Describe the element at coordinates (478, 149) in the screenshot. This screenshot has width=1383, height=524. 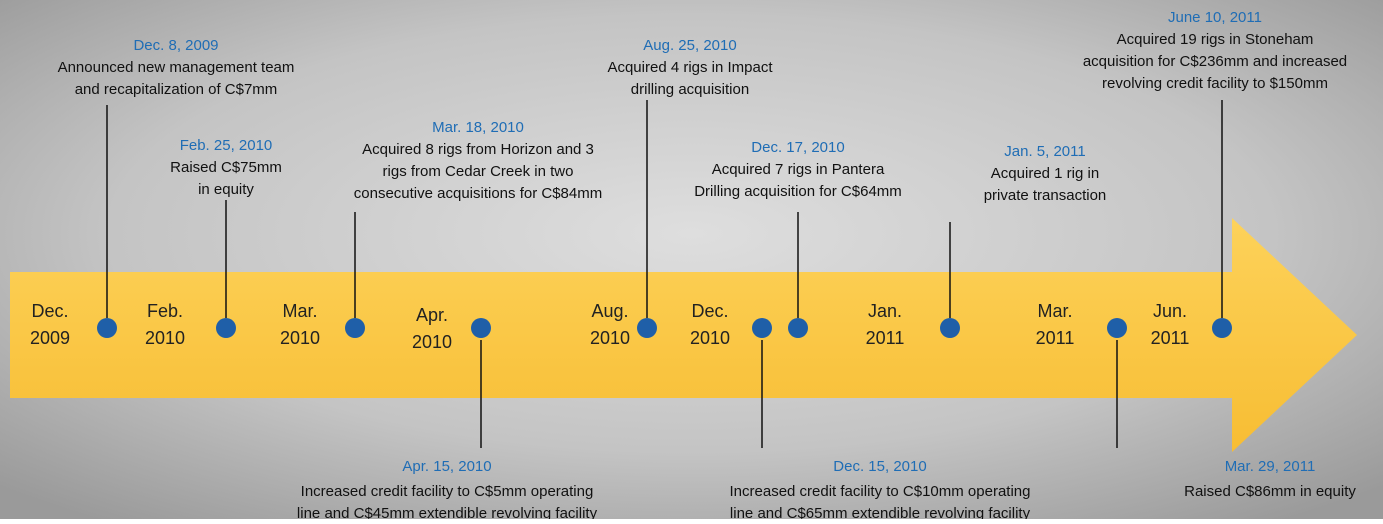
I see `event-text: Acquired 8 rigs from Horizon and 3` at that location.